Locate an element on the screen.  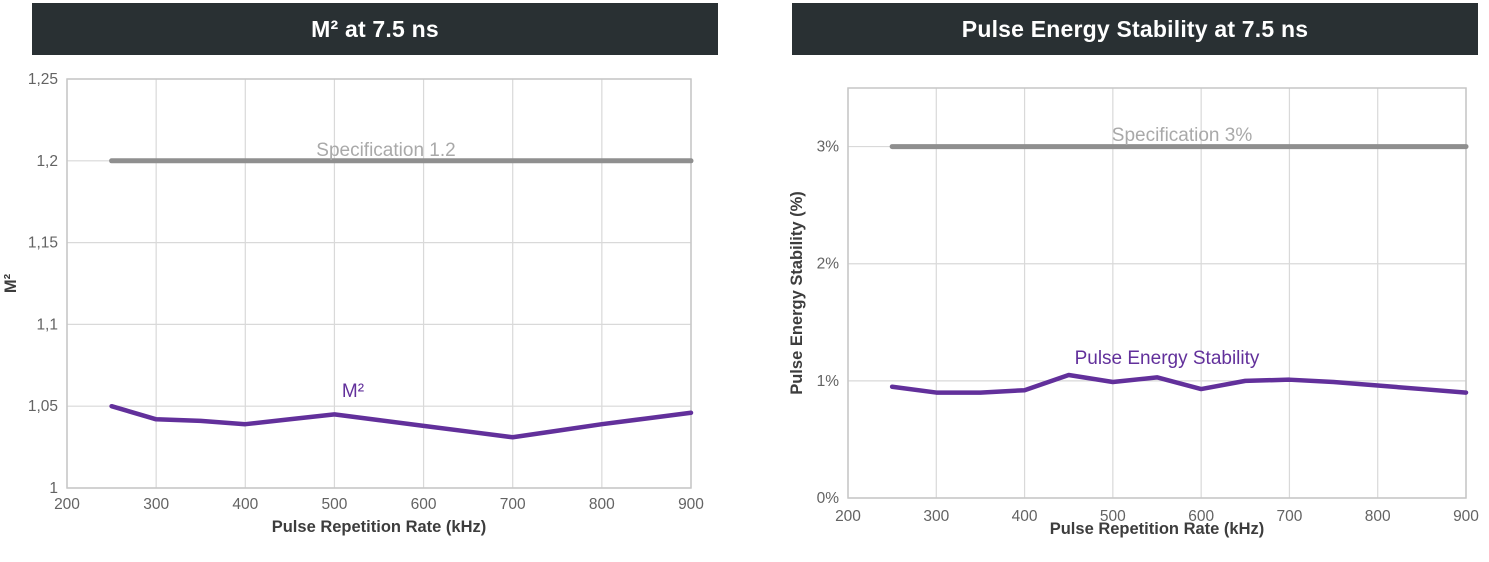
specification-label: Specification 3% is located at coordinates (1182, 135).